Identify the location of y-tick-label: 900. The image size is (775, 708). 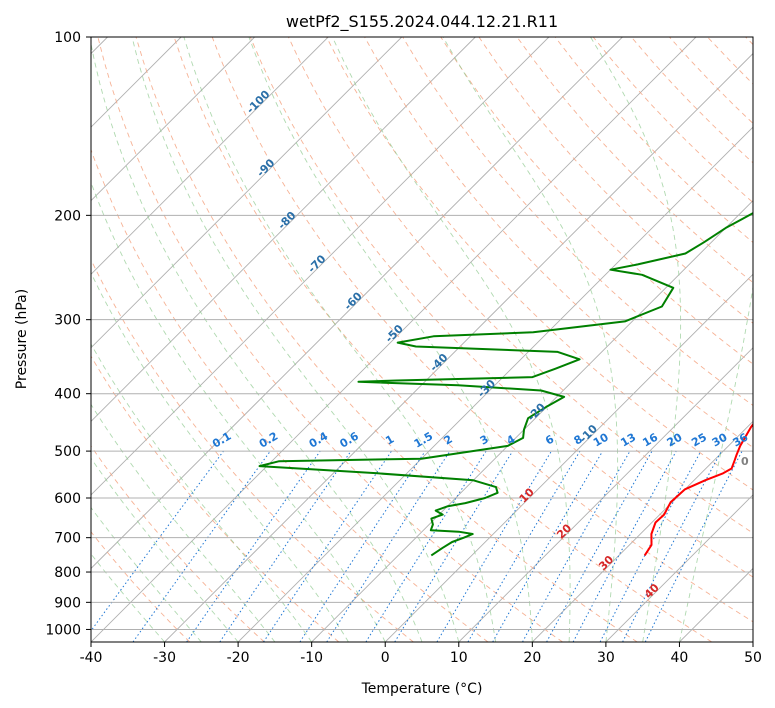
(67, 603).